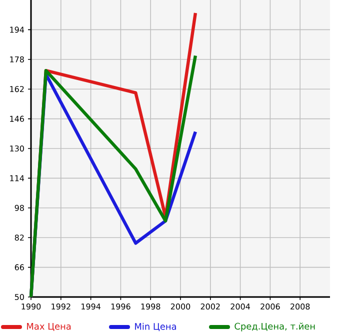 Image resolution: width=345 pixels, height=335 pixels. I want to click on legend-label: Сред.Цена, т.йен, so click(274, 327).